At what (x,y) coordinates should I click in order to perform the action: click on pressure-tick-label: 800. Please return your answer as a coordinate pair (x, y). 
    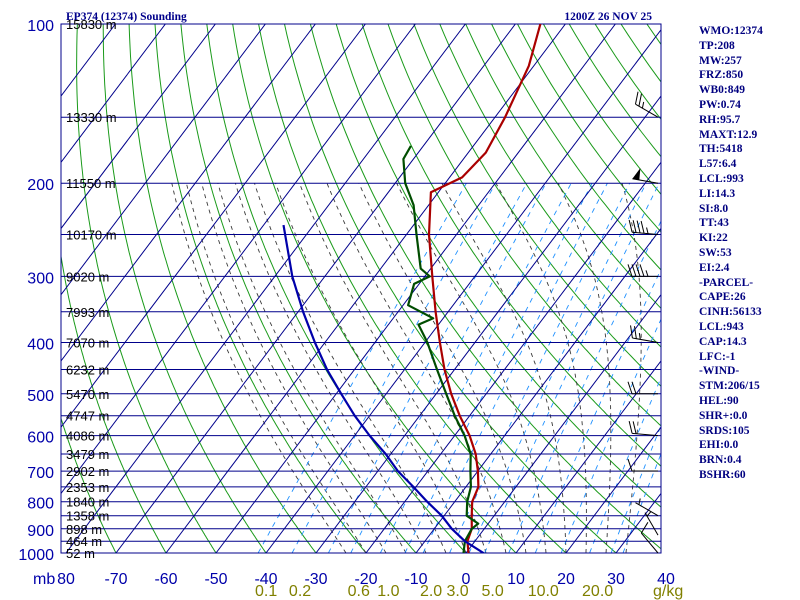
    Looking at the image, I should click on (40, 504).